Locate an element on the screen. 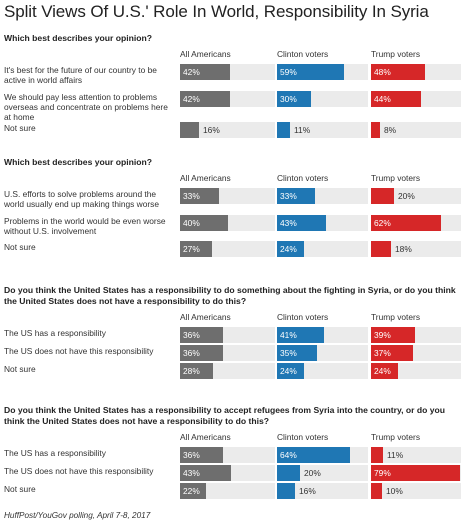 This screenshot has width=463, height=526. data-label: 16% is located at coordinates (307, 491).